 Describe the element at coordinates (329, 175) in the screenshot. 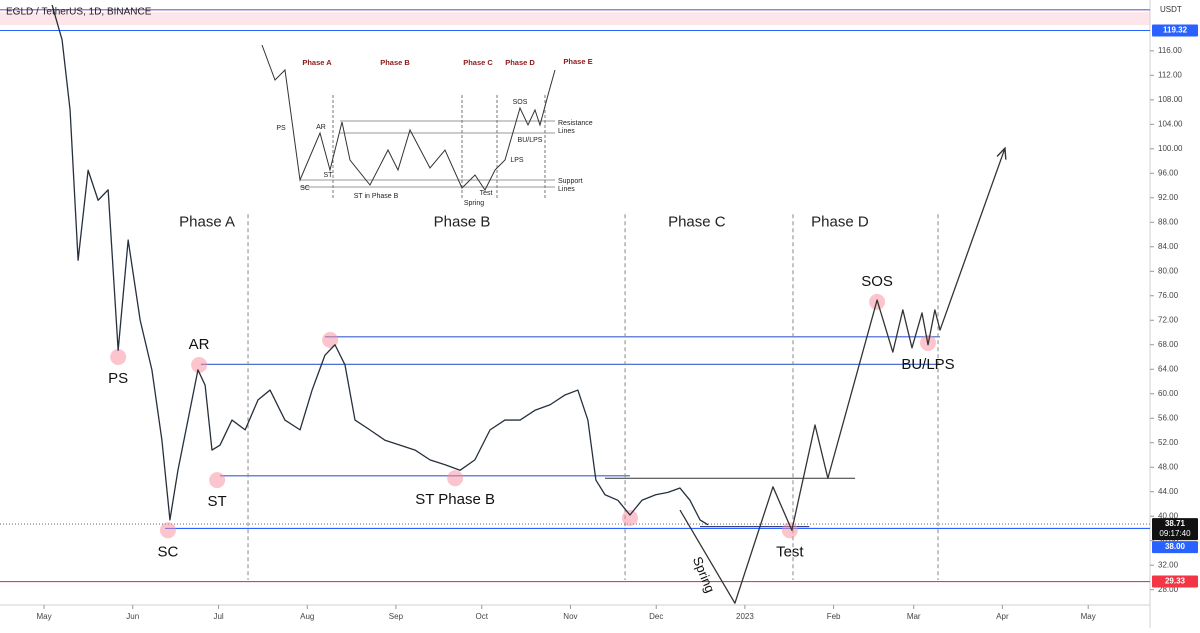

I see `inset-label: ST` at that location.